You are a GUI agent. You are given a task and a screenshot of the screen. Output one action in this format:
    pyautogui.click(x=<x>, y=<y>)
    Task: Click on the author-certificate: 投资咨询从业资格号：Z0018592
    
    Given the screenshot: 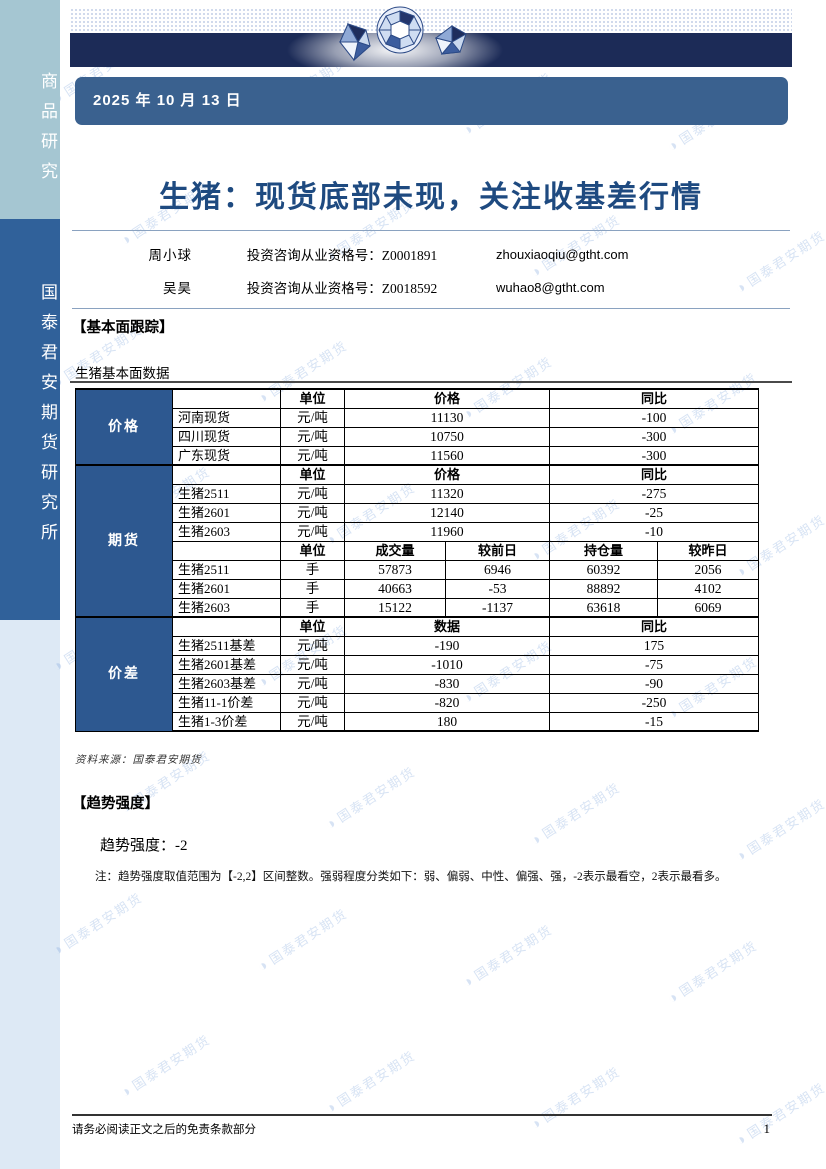 What is the action you would take?
    pyautogui.click(x=342, y=288)
    